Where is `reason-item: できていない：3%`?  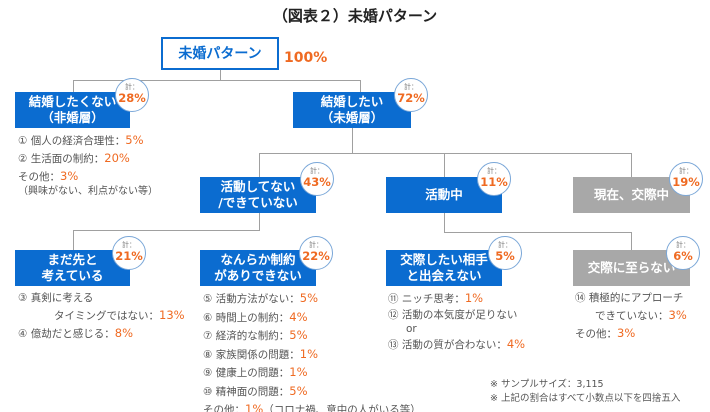 reason-item: できていない：3% is located at coordinates (641, 315).